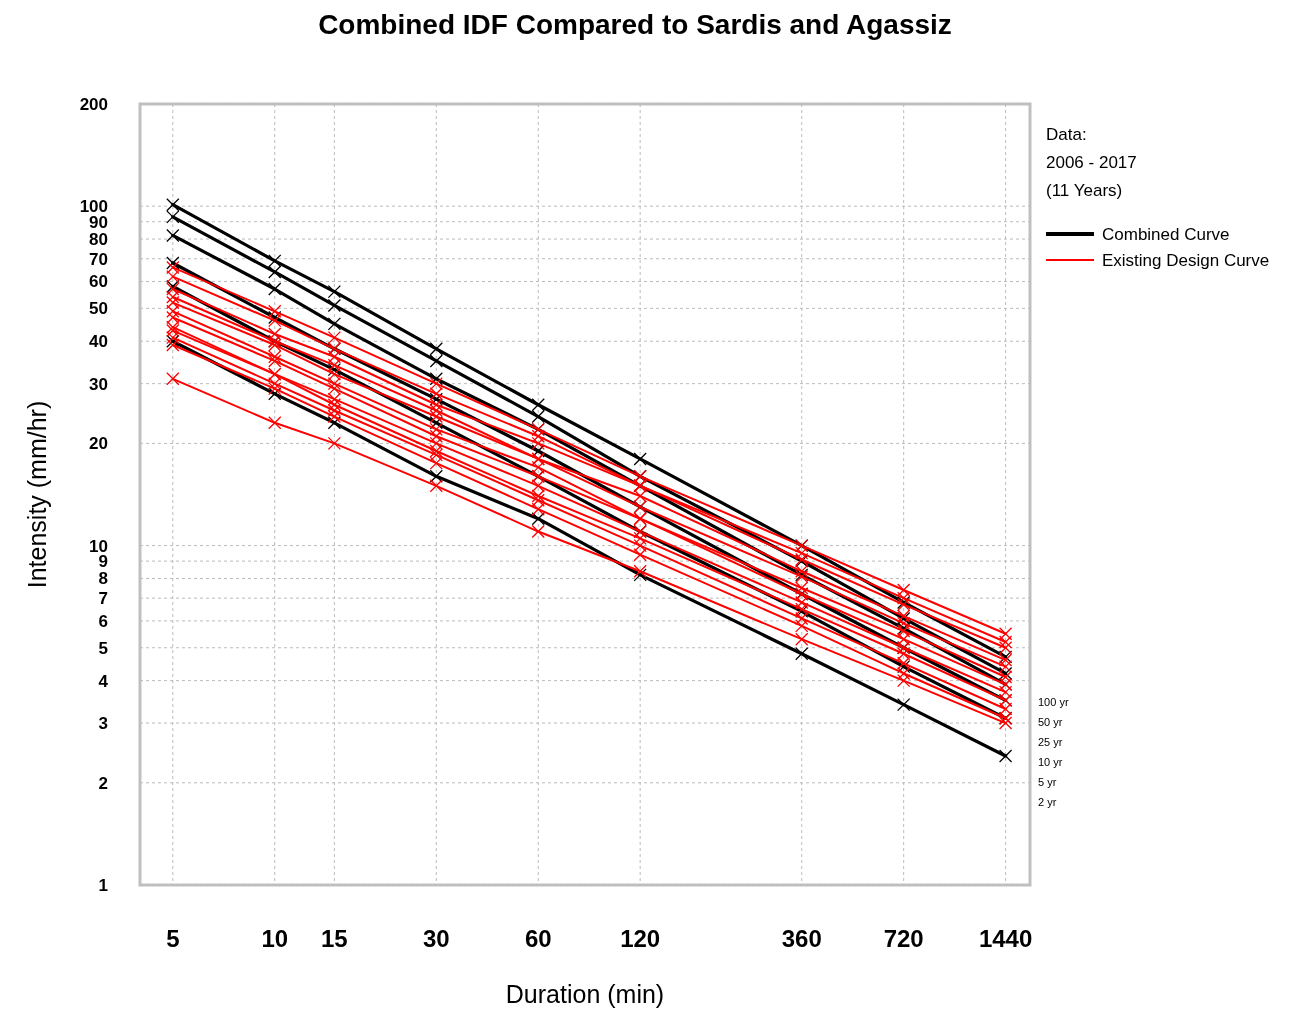  I want to click on text: (11 Years), so click(1084, 190).